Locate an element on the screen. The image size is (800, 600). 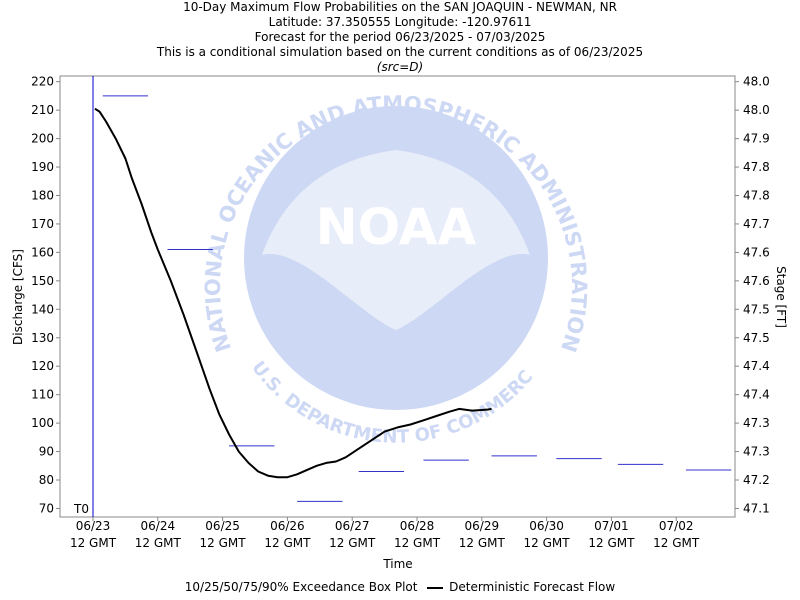
y-right-tick-label: 47.1 is located at coordinates (756, 508).